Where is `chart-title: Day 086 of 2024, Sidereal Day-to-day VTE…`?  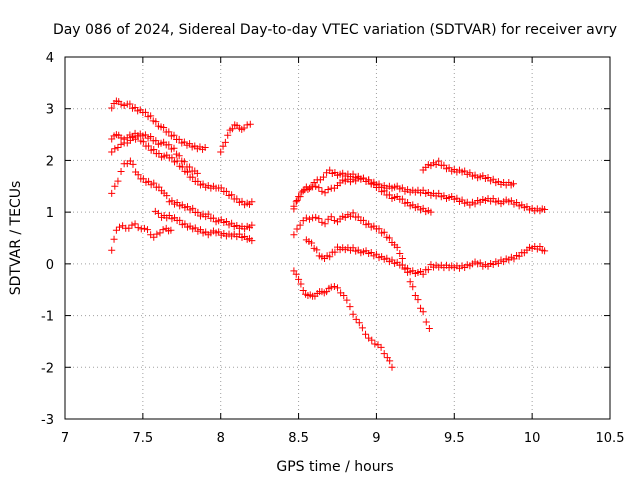 chart-title: Day 086 of 2024, Sidereal Day-to-day VTE… is located at coordinates (335, 30).